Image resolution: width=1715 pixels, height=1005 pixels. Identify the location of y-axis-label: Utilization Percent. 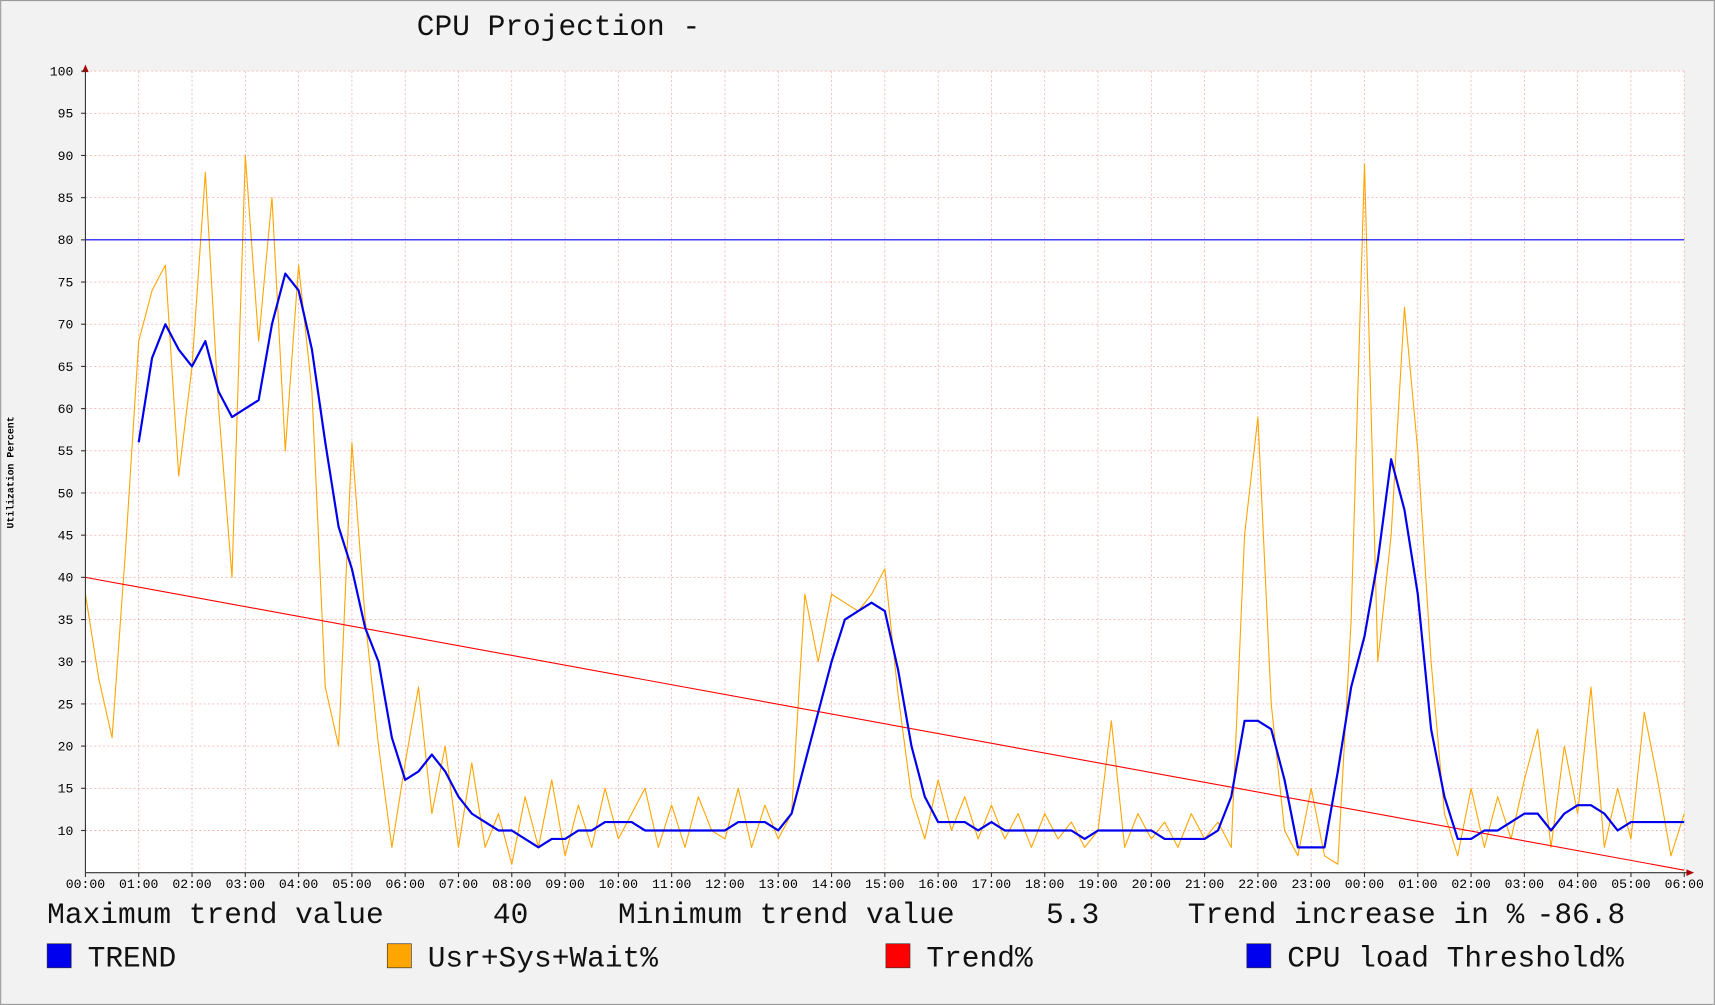
(10, 472).